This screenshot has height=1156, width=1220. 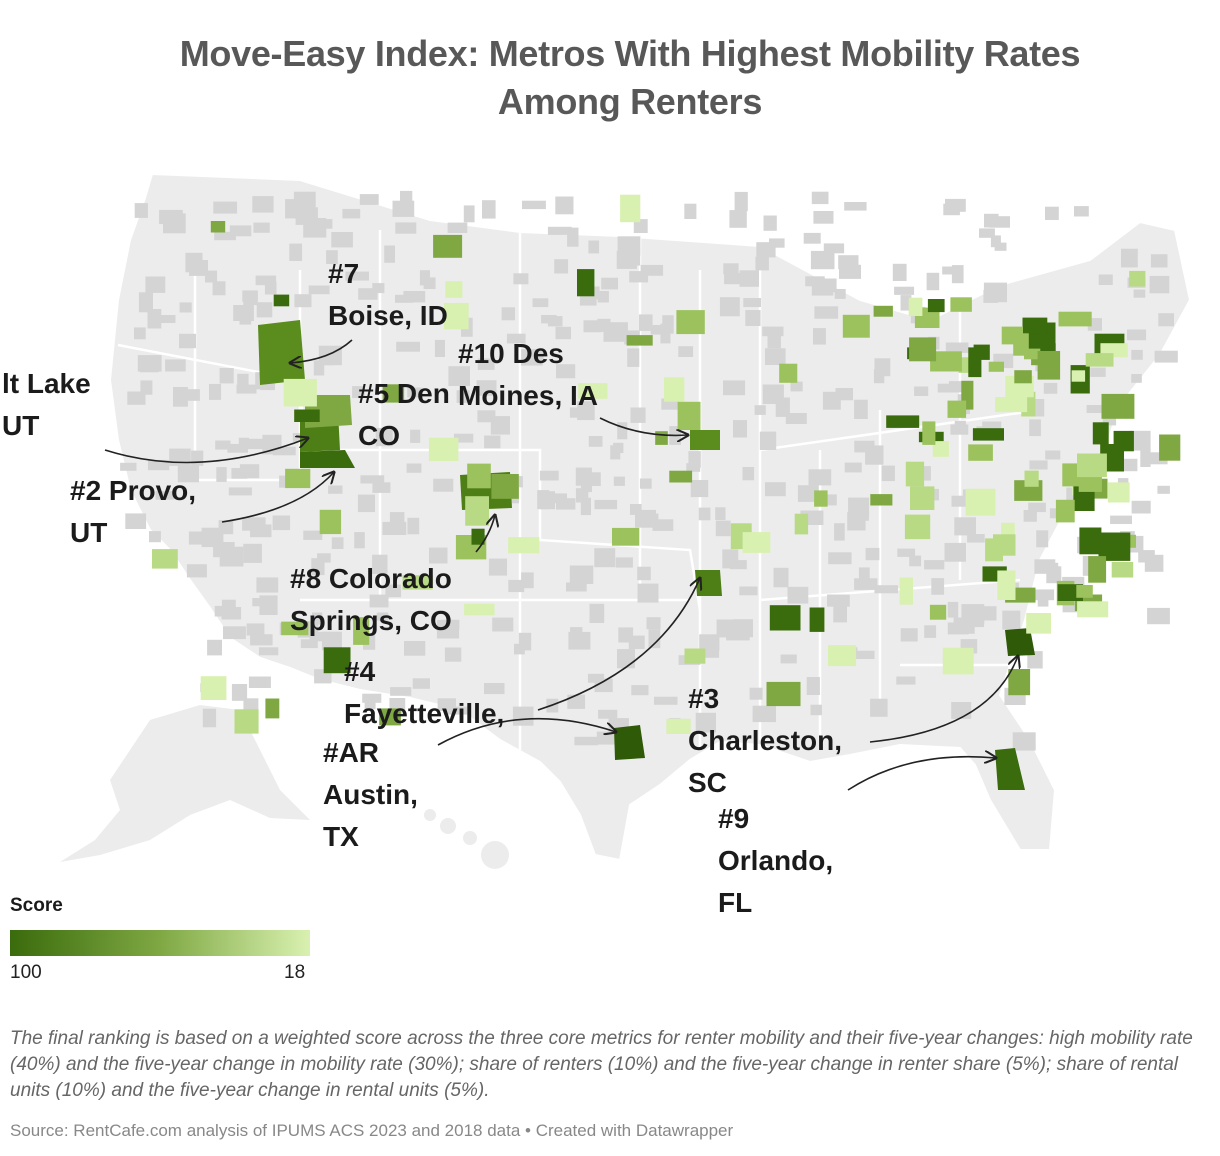 What do you see at coordinates (630, 101) in the screenshot?
I see `title-line-2: Among Renters` at bounding box center [630, 101].